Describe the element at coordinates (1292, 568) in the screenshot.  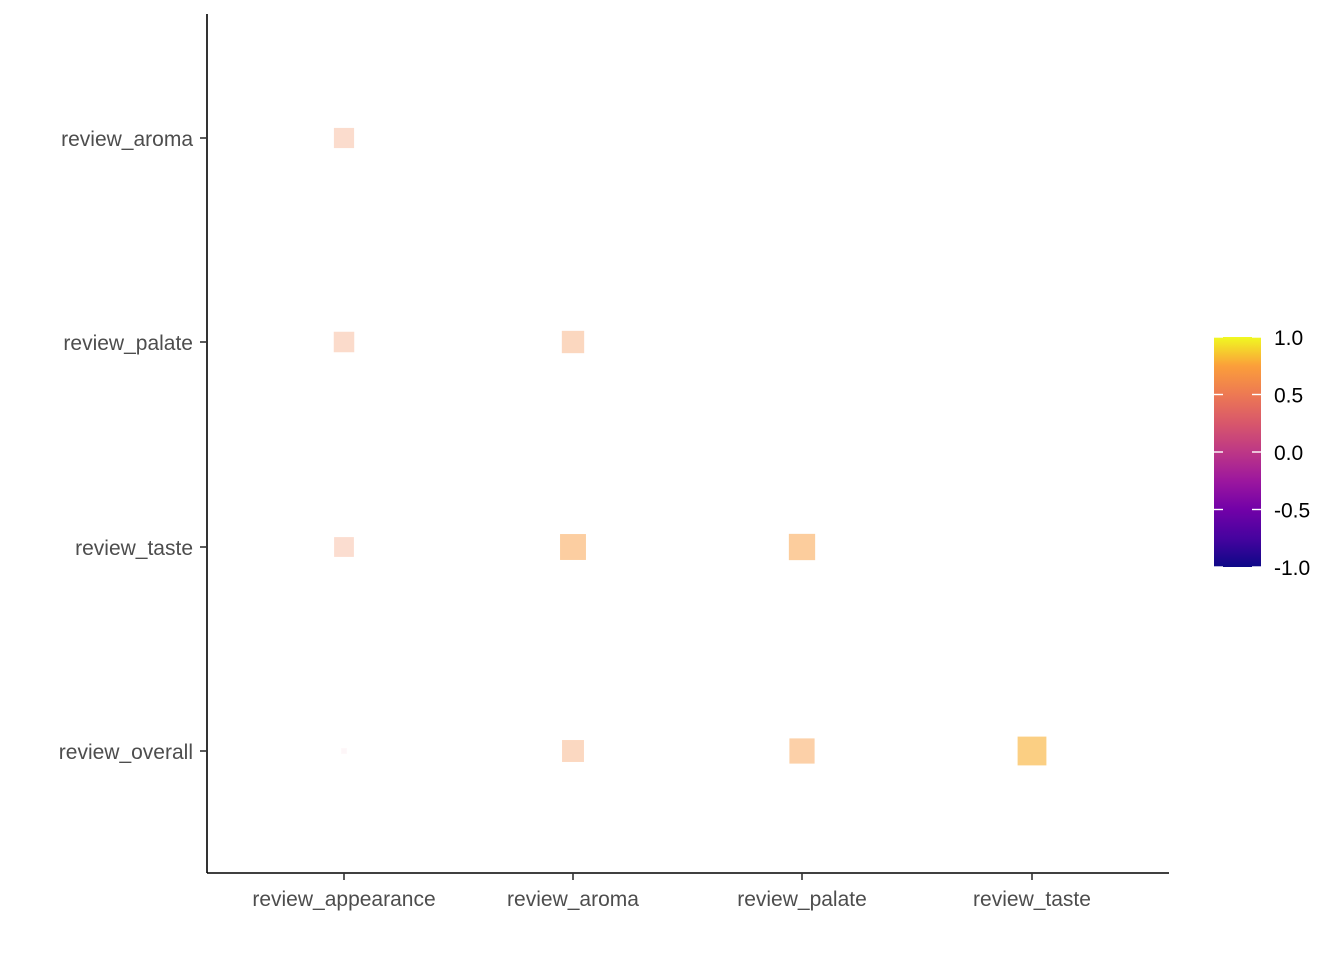
I see `legend-tick-label: -1.0` at that location.